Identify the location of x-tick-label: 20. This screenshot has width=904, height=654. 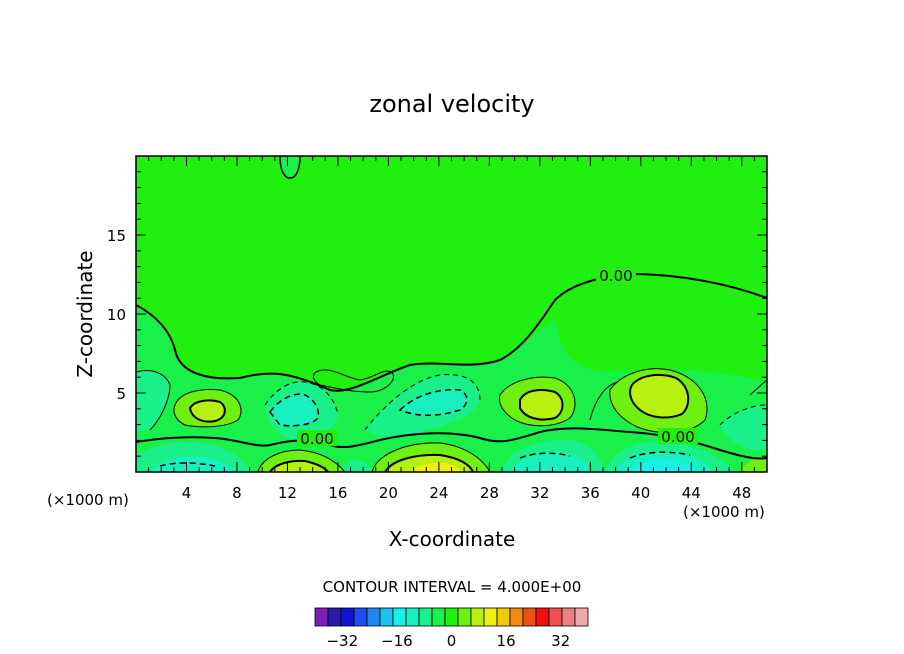
(388, 493).